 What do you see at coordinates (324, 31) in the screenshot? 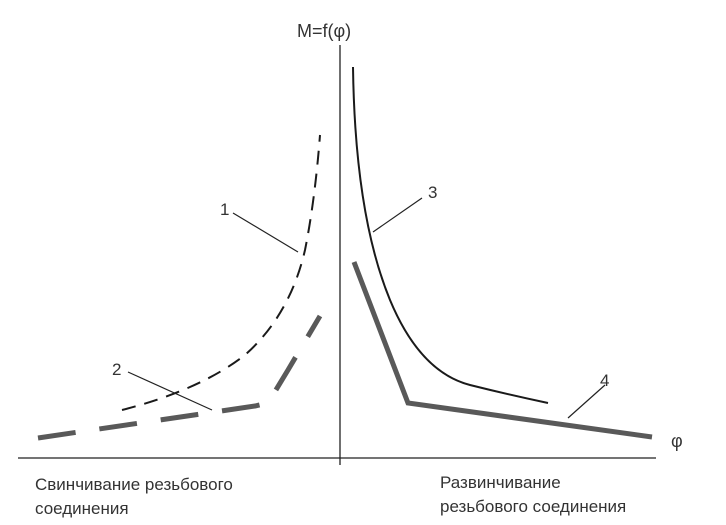
I see `y-axis-label: M=f(φ)` at bounding box center [324, 31].